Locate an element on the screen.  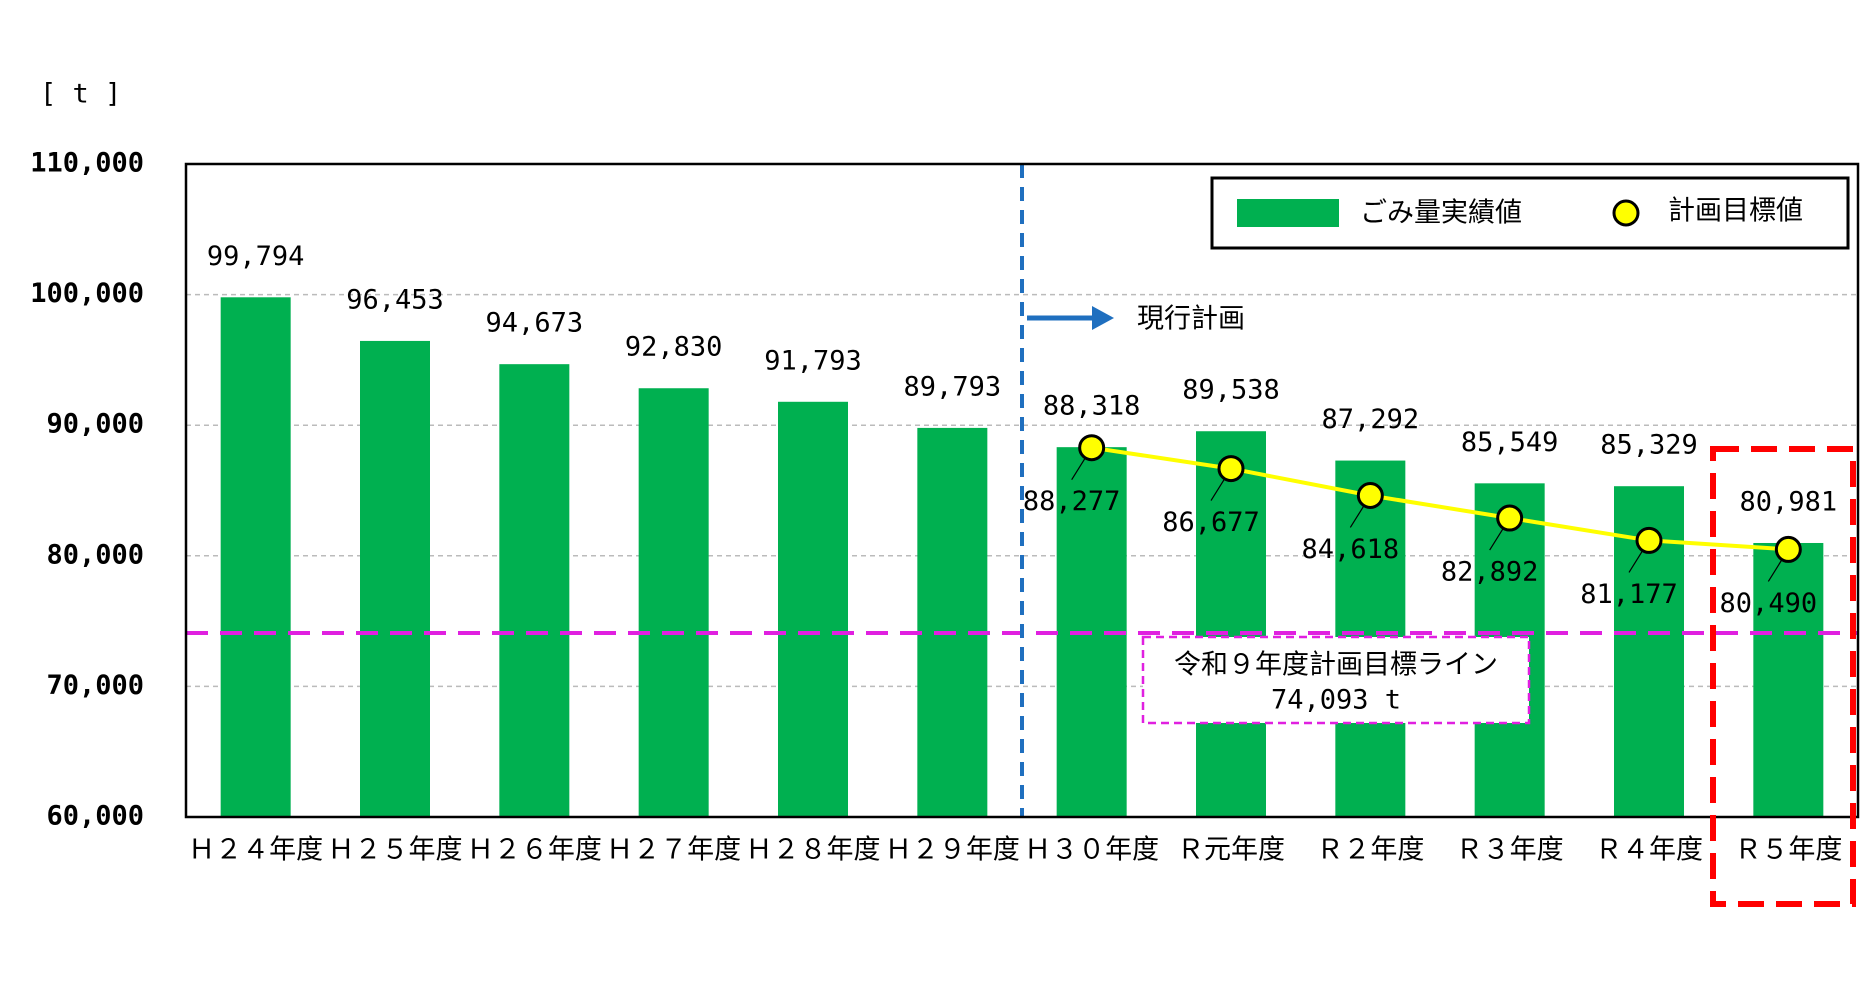
y-tick-label: 80,000 is located at coordinates (95, 554).